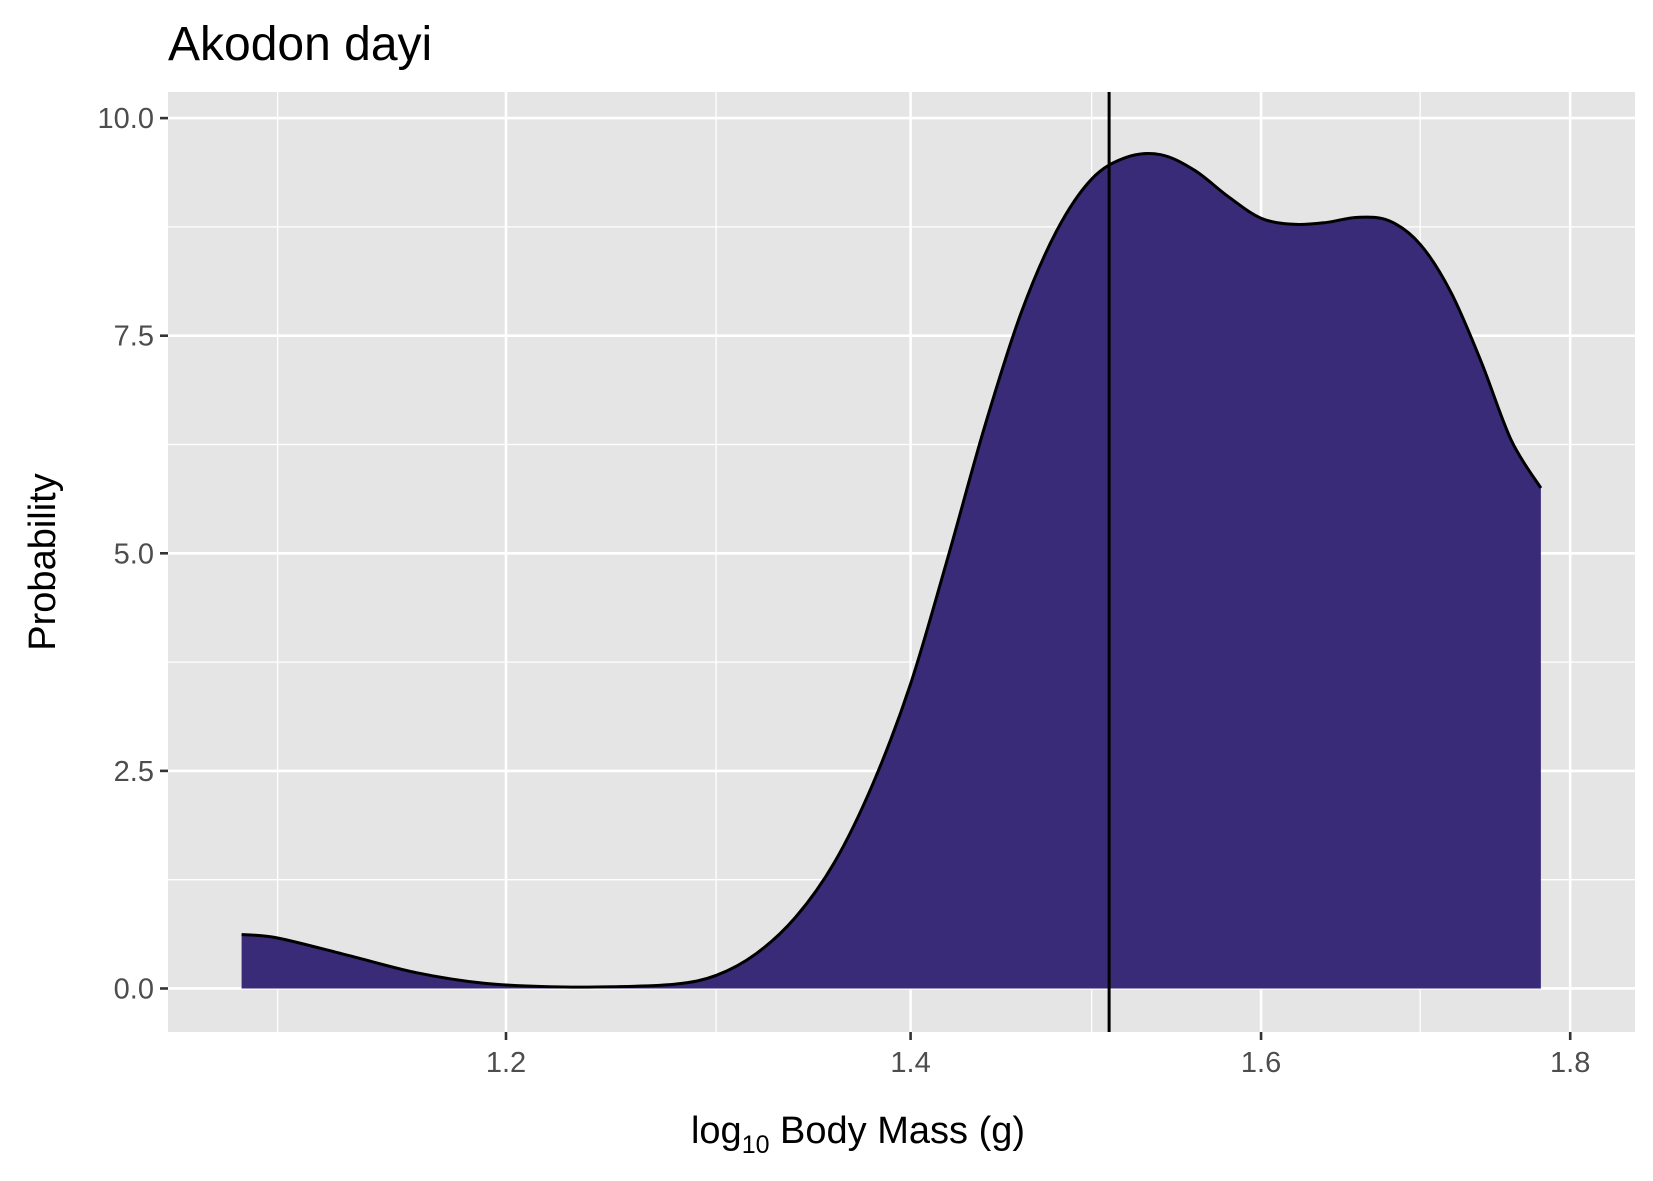  Describe the element at coordinates (126, 119) in the screenshot. I see `y-tick-label: 10.0` at that location.